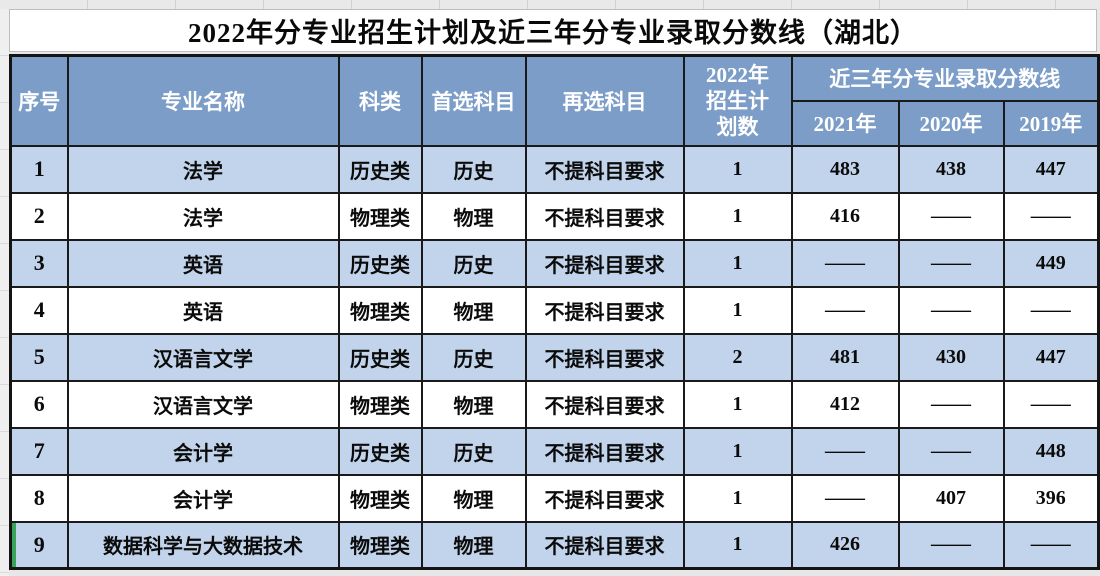  Describe the element at coordinates (951, 123) in the screenshot. I see `col-header-2020: 2020年` at that location.